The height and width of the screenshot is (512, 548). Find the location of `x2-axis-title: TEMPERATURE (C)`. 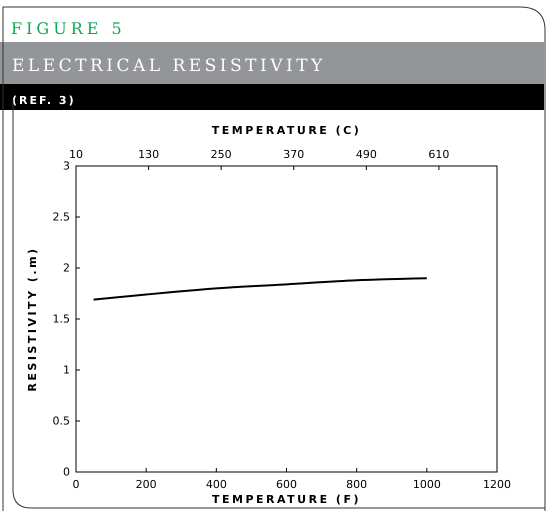

x2-axis-title: TEMPERATURE (C) is located at coordinates (287, 130).